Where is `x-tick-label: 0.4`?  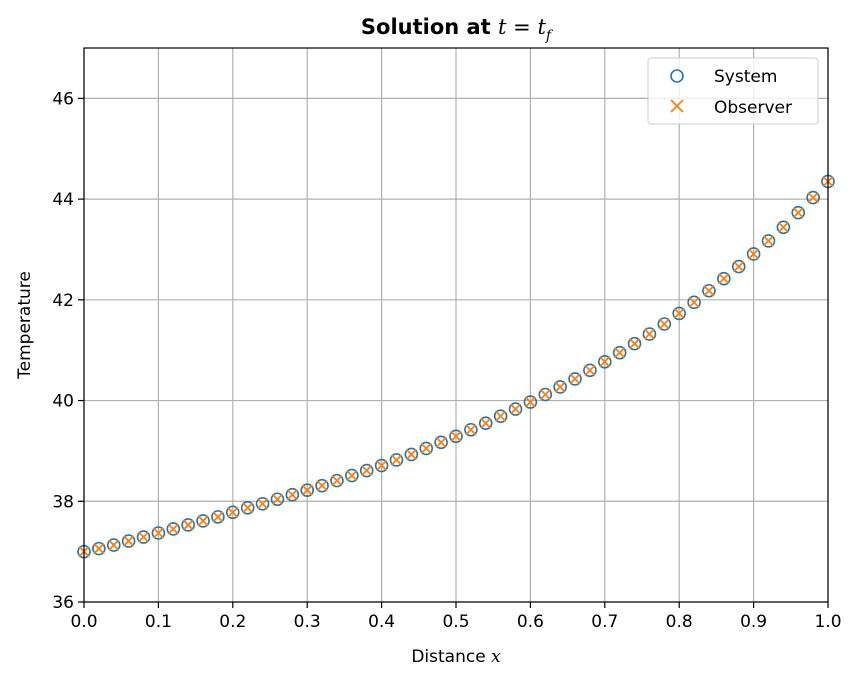
x-tick-label: 0.4 is located at coordinates (381, 622).